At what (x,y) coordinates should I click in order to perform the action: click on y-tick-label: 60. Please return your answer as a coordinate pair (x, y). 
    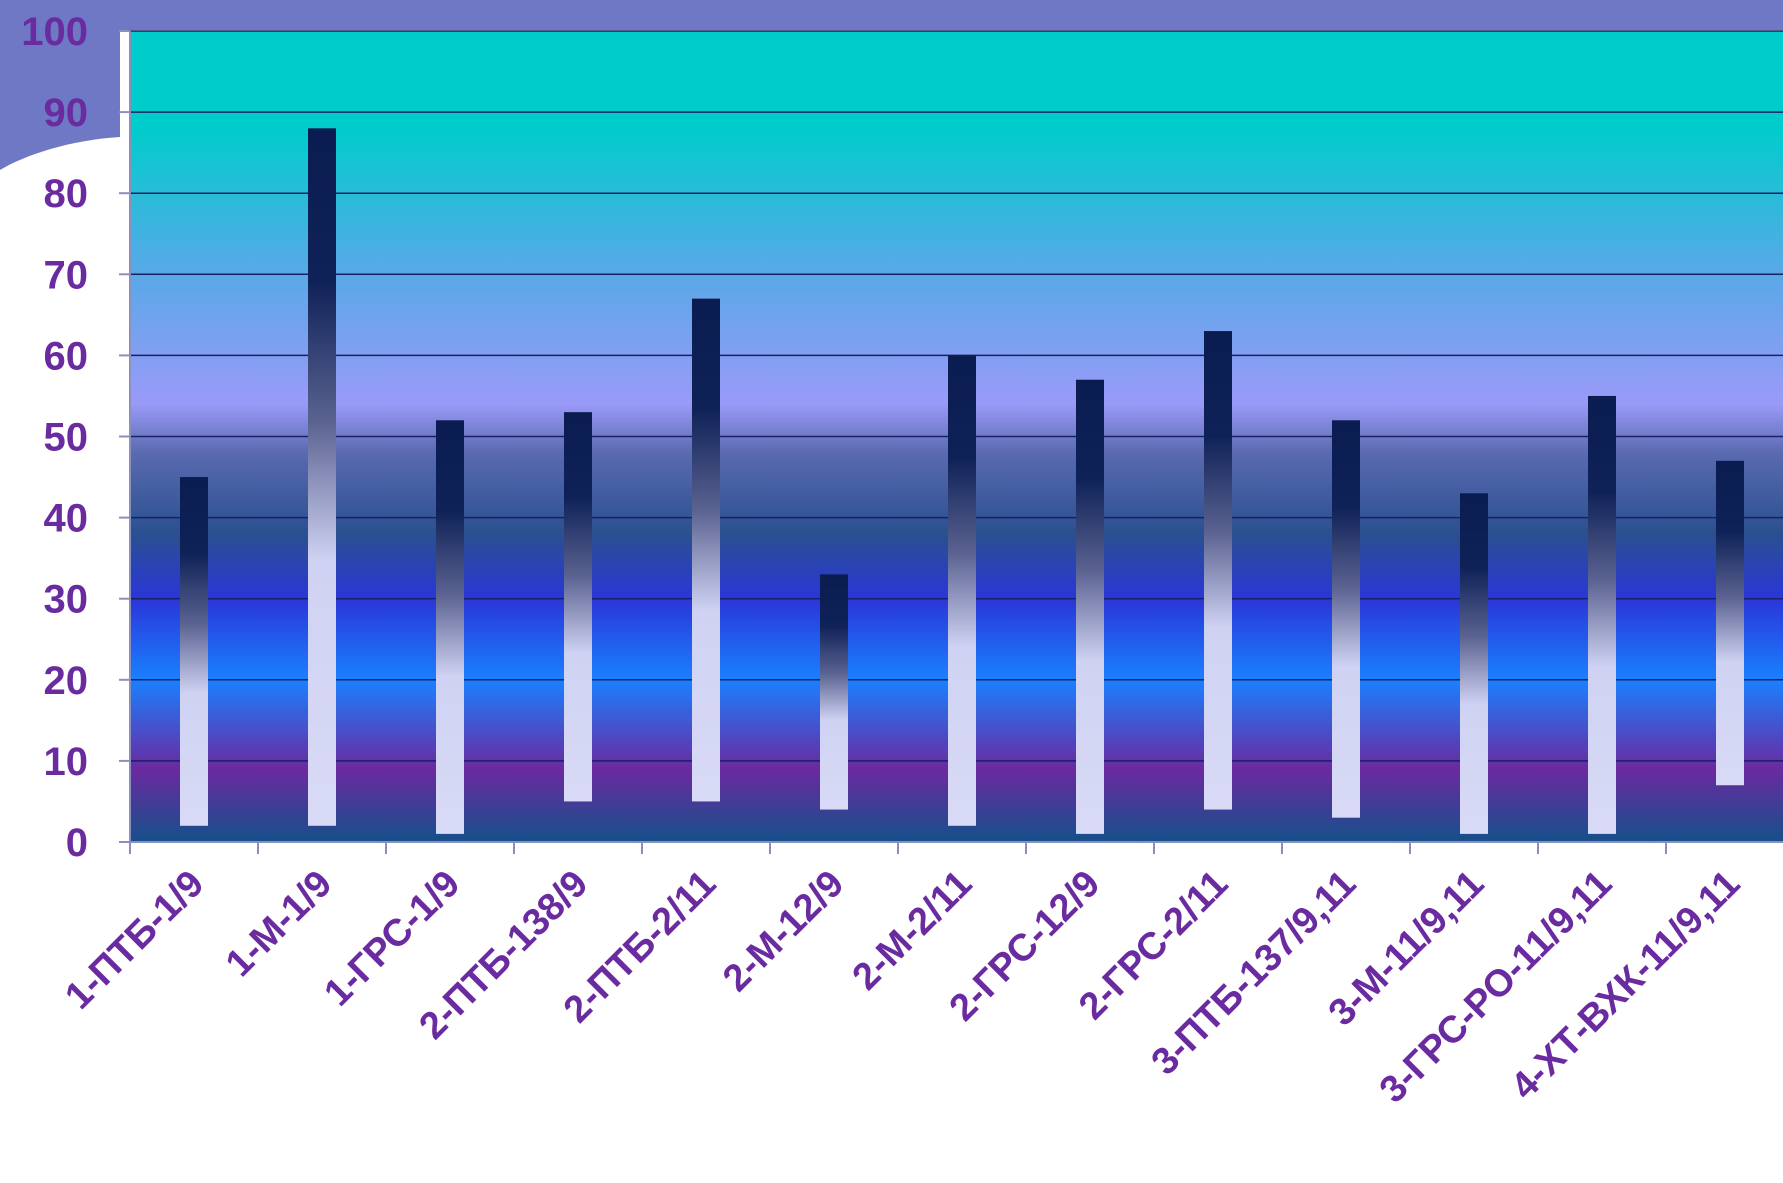
    Looking at the image, I should click on (66, 356).